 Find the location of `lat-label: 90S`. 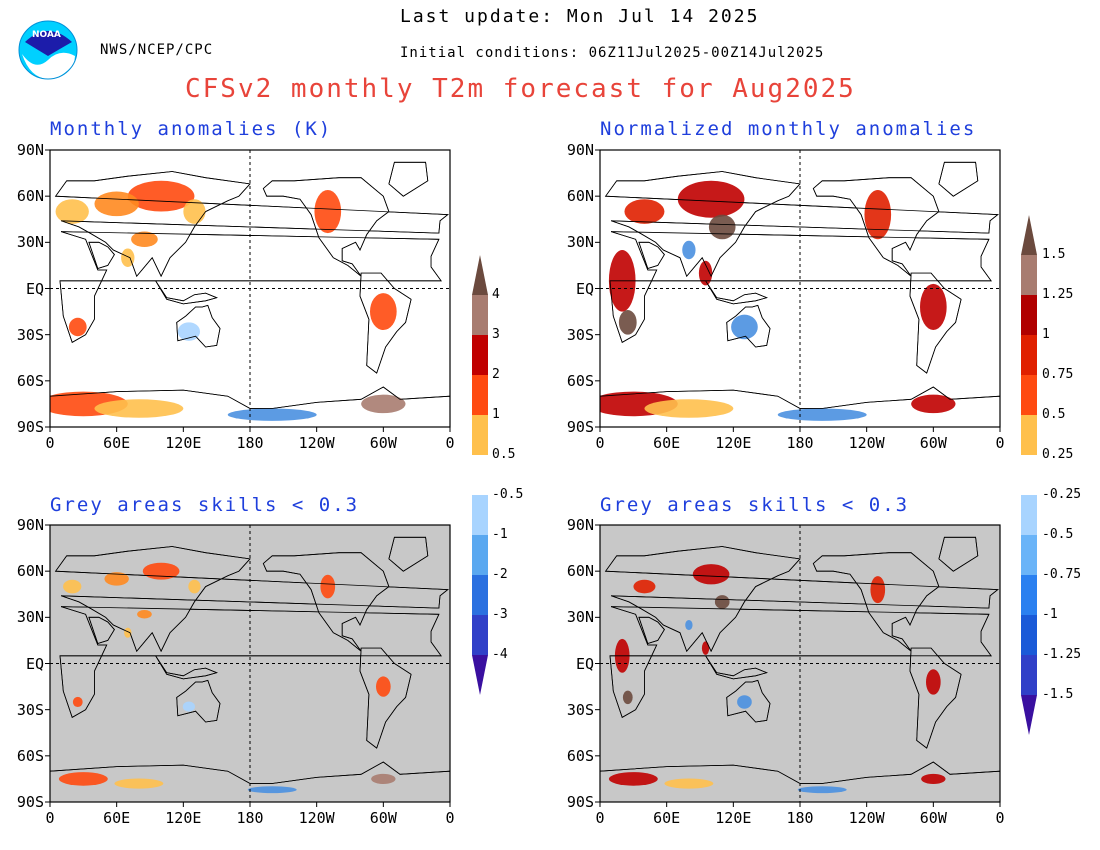

lat-label: 90S is located at coordinates (580, 802).